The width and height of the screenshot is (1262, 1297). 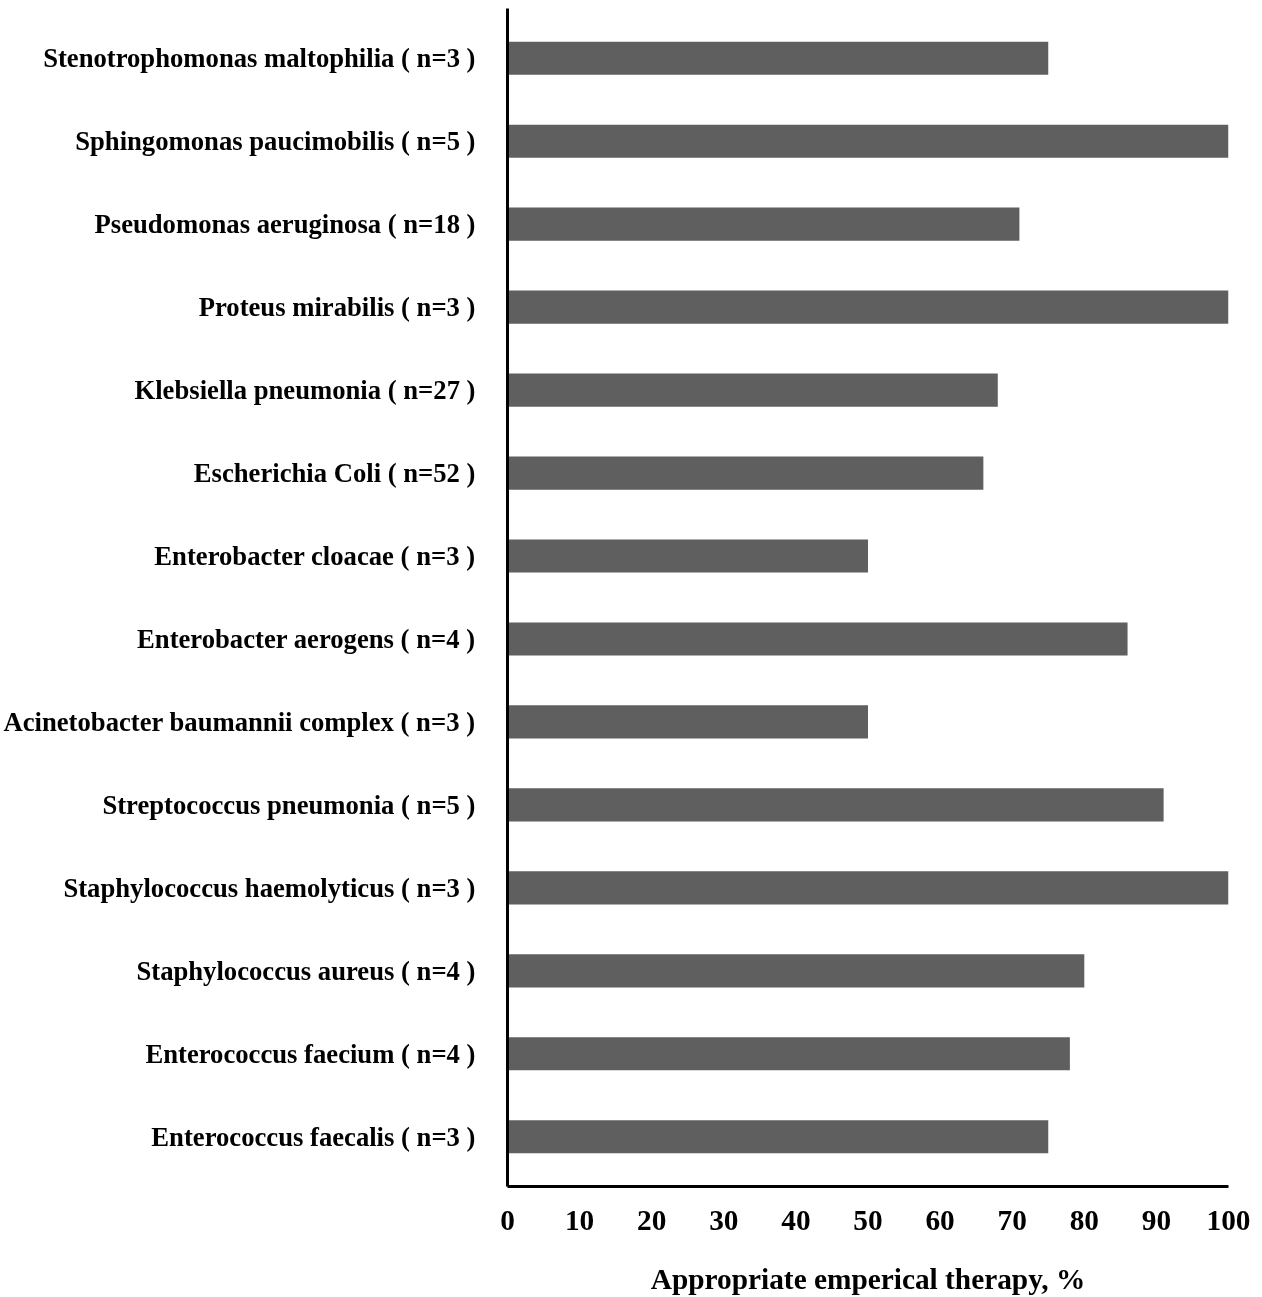 What do you see at coordinates (337, 307) in the screenshot?
I see `y-tick-label: Proteus mirabilis ( n=3 )` at bounding box center [337, 307].